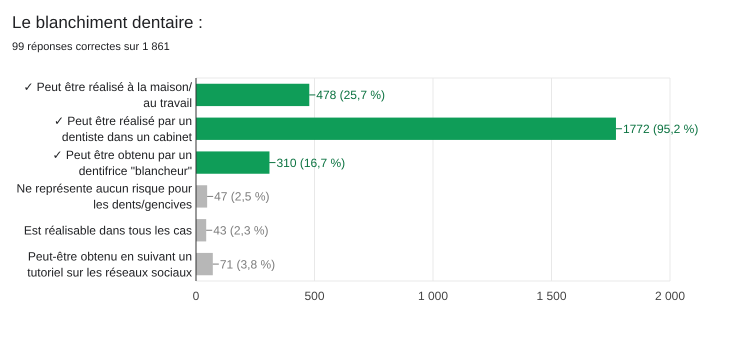  Describe the element at coordinates (311, 163) in the screenshot. I see `data-label: 310 (16,7 %)` at that location.